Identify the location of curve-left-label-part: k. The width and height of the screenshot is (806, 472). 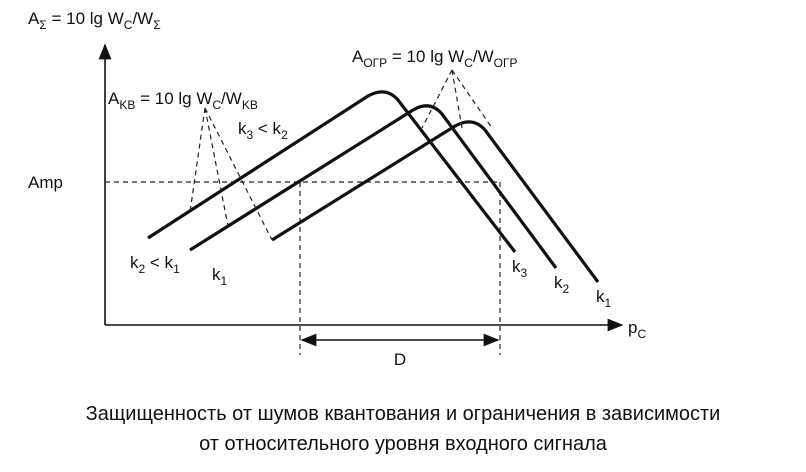
(216, 274).